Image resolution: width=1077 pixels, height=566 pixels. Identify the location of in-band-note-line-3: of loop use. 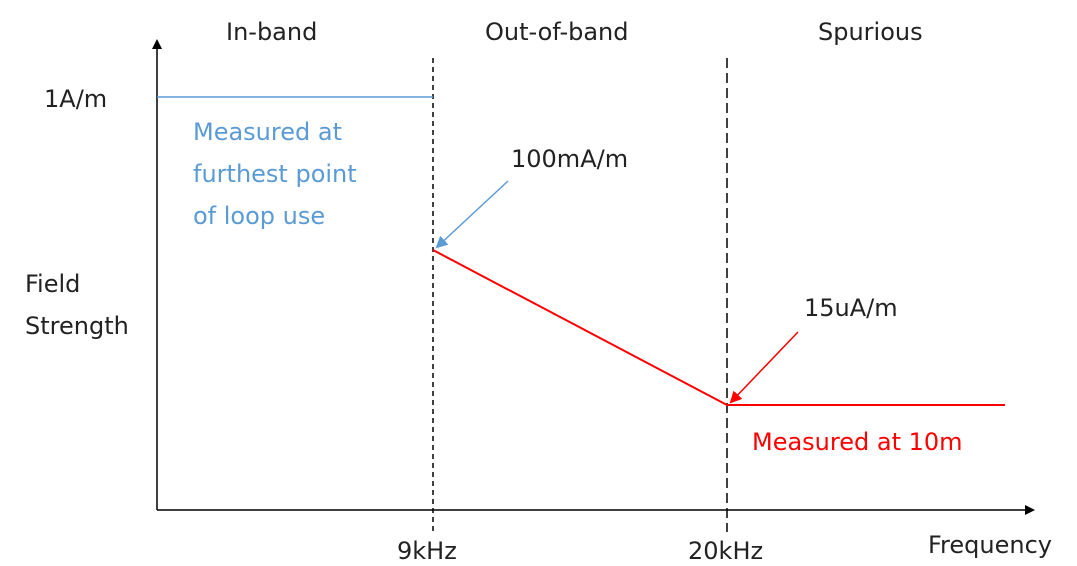
(259, 216).